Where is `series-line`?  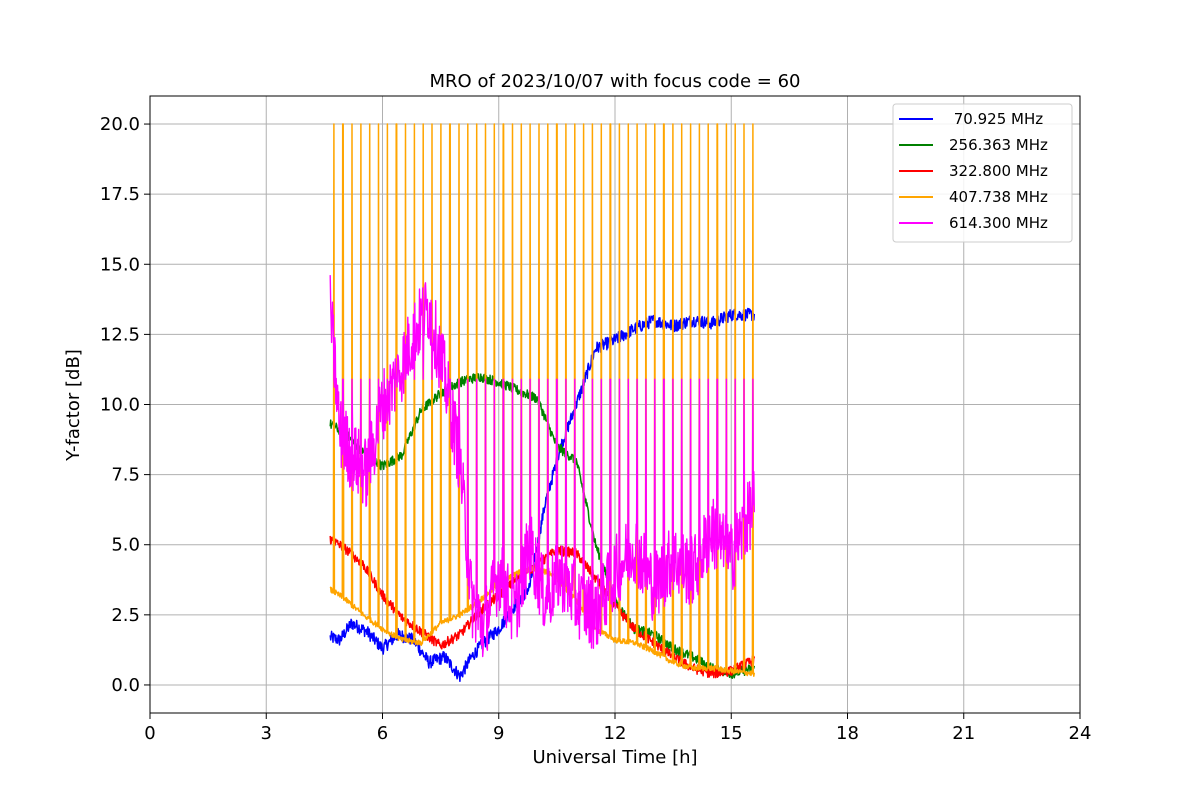
series-line is located at coordinates (542, 525).